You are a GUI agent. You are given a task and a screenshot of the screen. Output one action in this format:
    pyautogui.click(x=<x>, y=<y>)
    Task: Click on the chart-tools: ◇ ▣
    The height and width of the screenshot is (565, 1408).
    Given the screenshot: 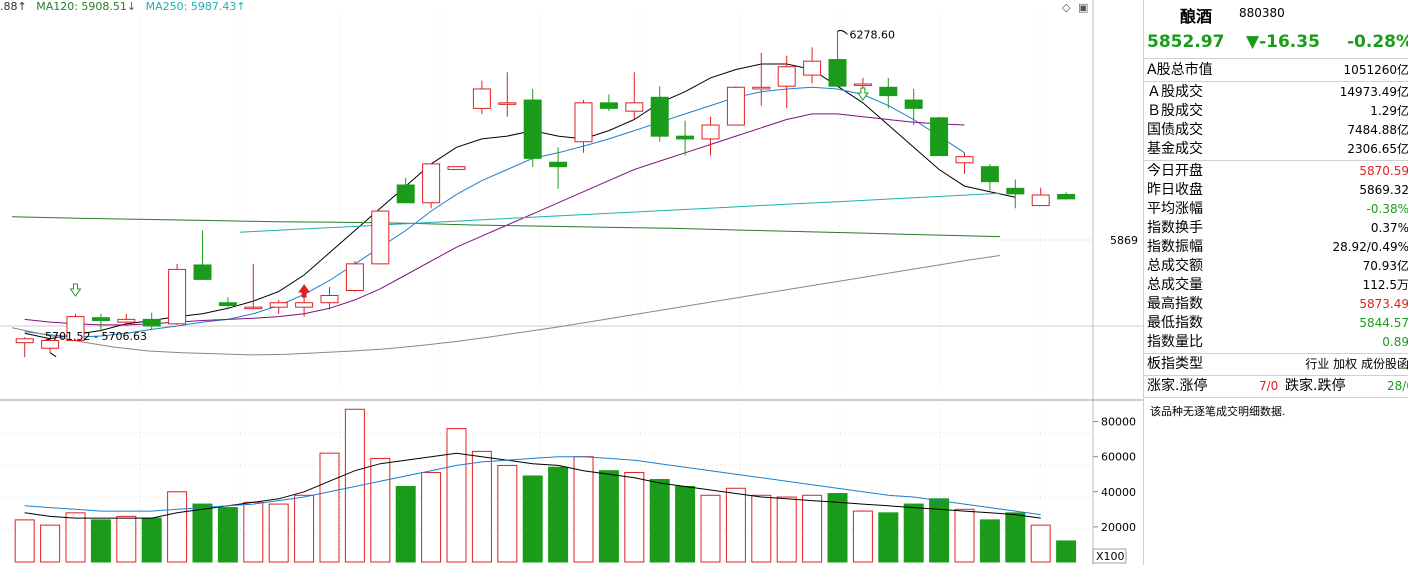 What is the action you would take?
    pyautogui.click(x=1073, y=7)
    